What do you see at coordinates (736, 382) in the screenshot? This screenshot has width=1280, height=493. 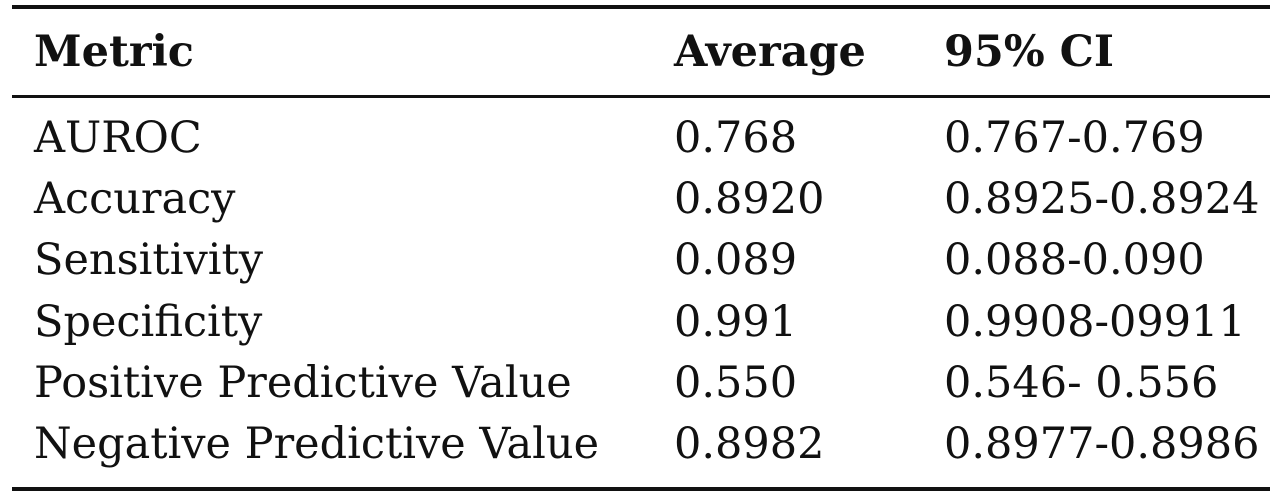 I see `average-cell: 0.550` at bounding box center [736, 382].